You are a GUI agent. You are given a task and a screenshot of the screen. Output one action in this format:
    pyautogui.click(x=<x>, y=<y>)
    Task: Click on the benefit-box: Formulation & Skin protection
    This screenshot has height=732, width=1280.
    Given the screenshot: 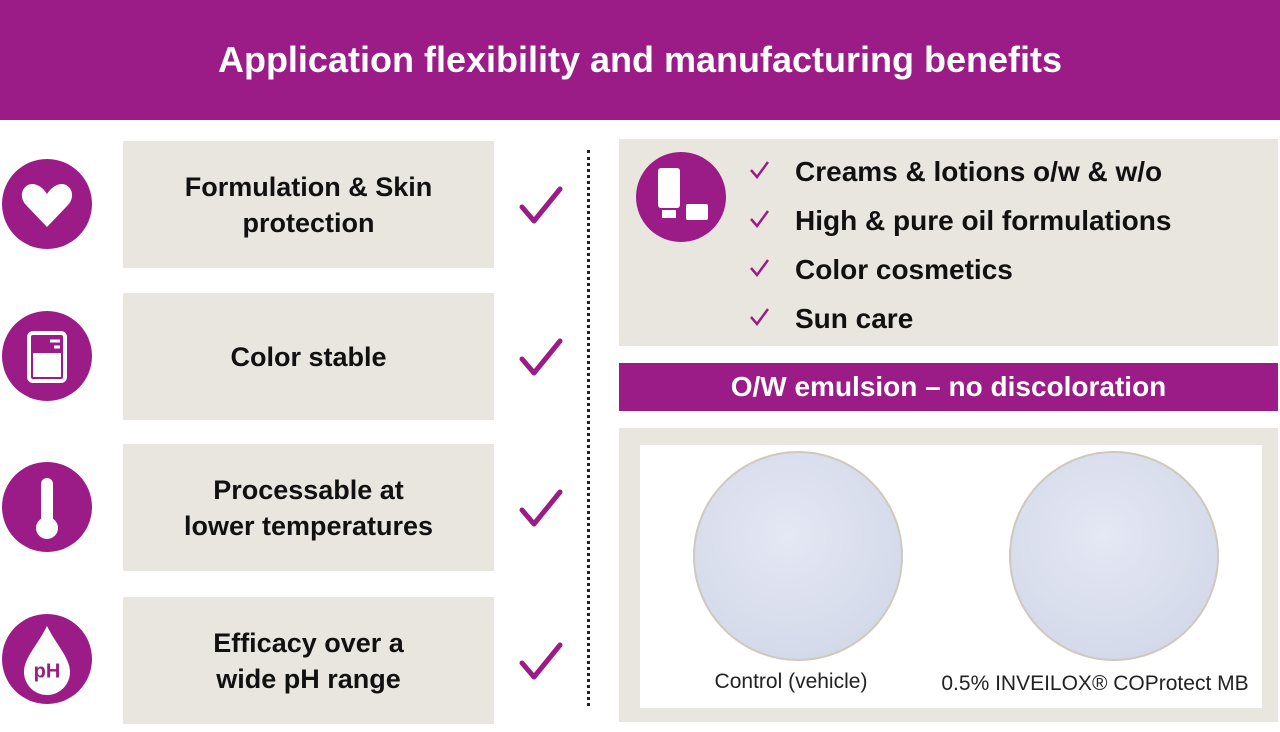 What is the action you would take?
    pyautogui.click(x=308, y=204)
    